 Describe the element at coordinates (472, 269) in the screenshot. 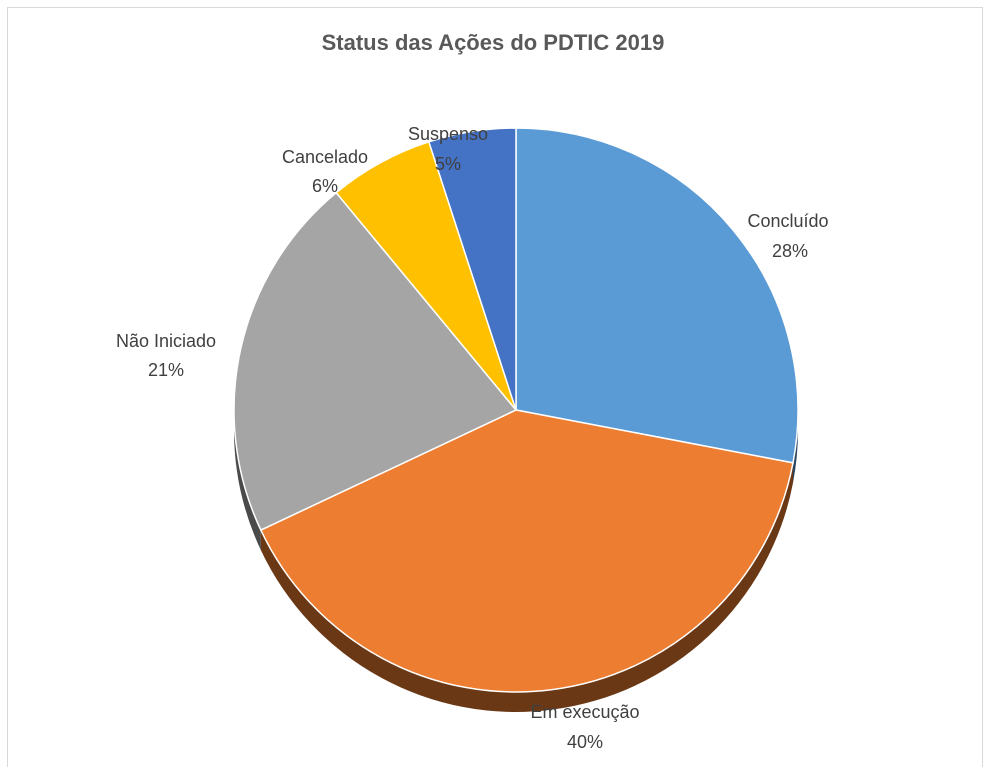

I see `slice-suspenso` at that location.